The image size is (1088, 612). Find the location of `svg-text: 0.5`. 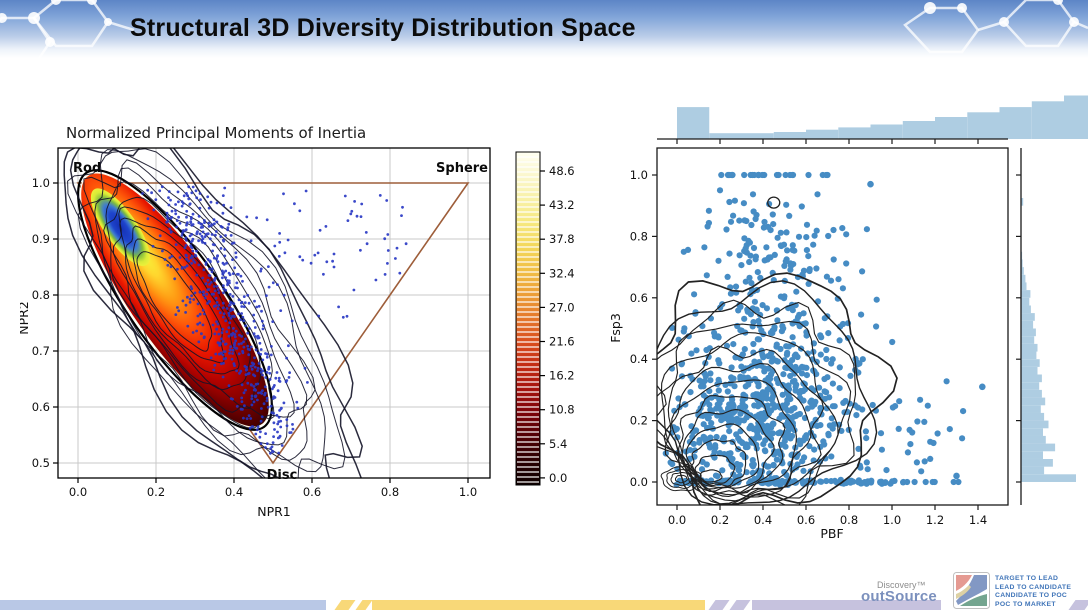

svg-text: 0.5 is located at coordinates (41, 463).